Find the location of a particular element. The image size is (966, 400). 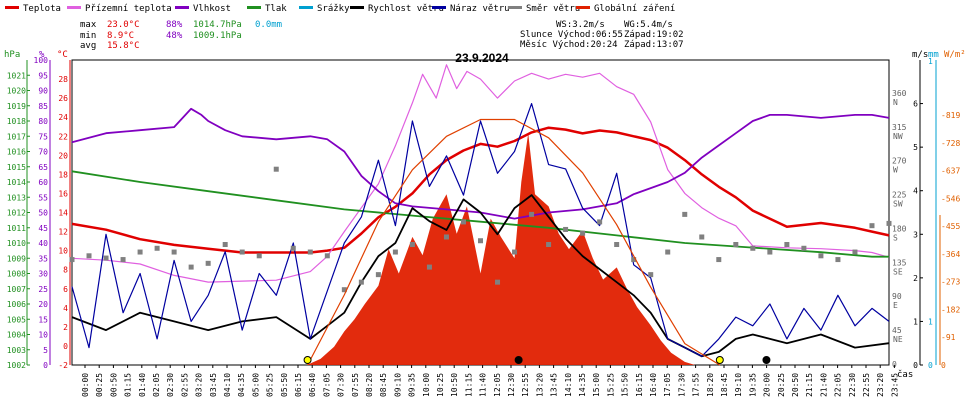

x-tick-label: 09:35 is located at coordinates (412, 385).